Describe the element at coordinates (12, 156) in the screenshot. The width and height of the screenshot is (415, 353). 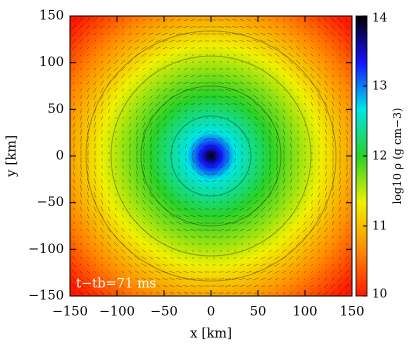
I see `y-axis-label: y [km]` at that location.